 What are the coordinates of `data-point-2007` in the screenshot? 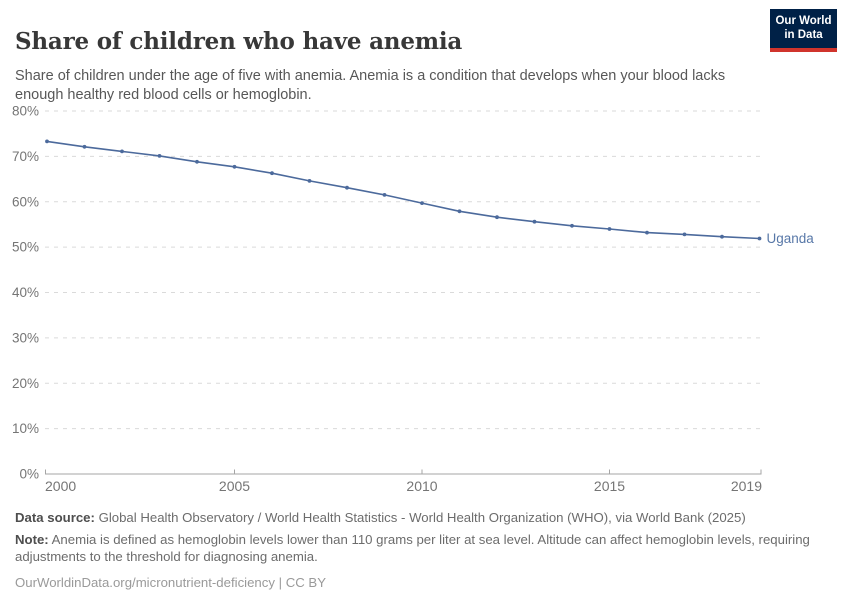 It's located at (309, 181).